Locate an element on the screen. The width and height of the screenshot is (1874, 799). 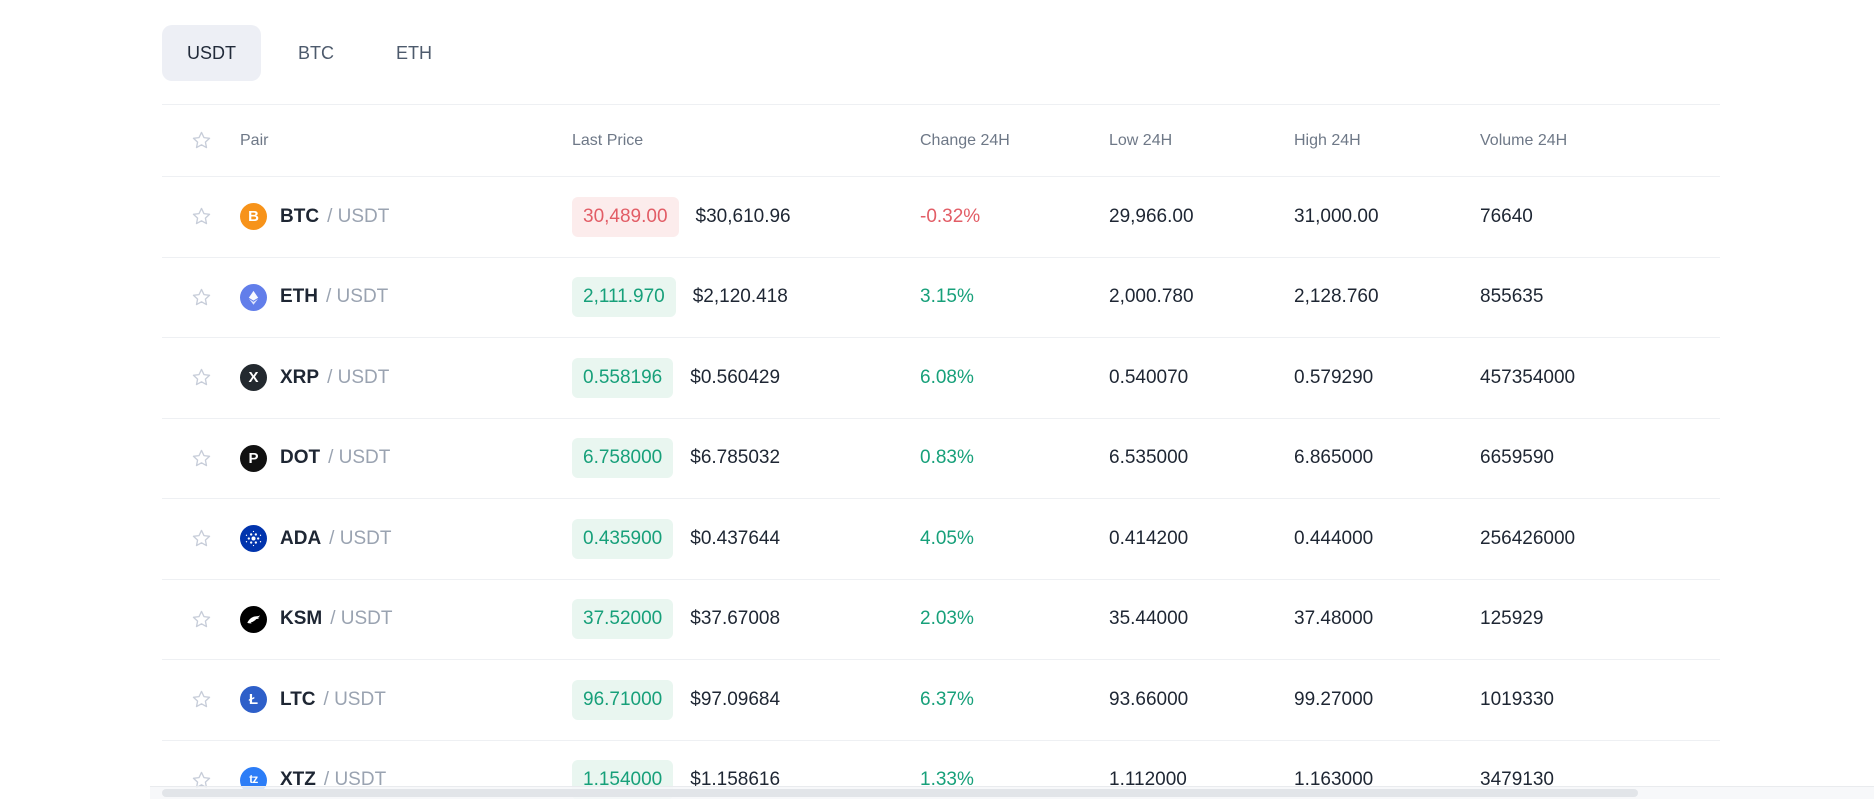
base-symbol: XRP is located at coordinates (300, 377).